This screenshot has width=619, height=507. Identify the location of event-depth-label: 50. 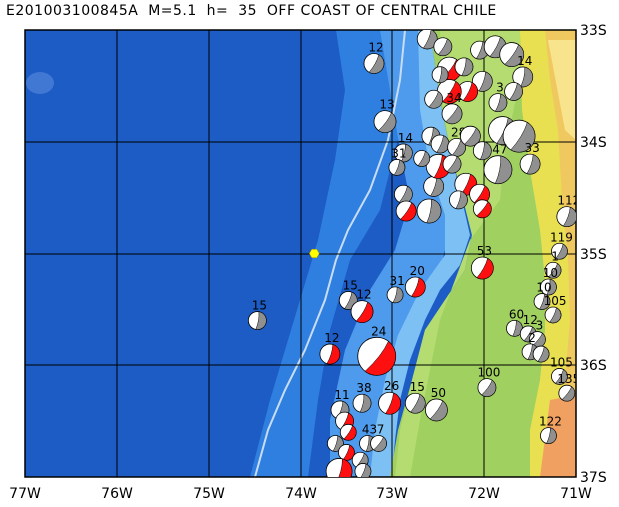
(438, 393).